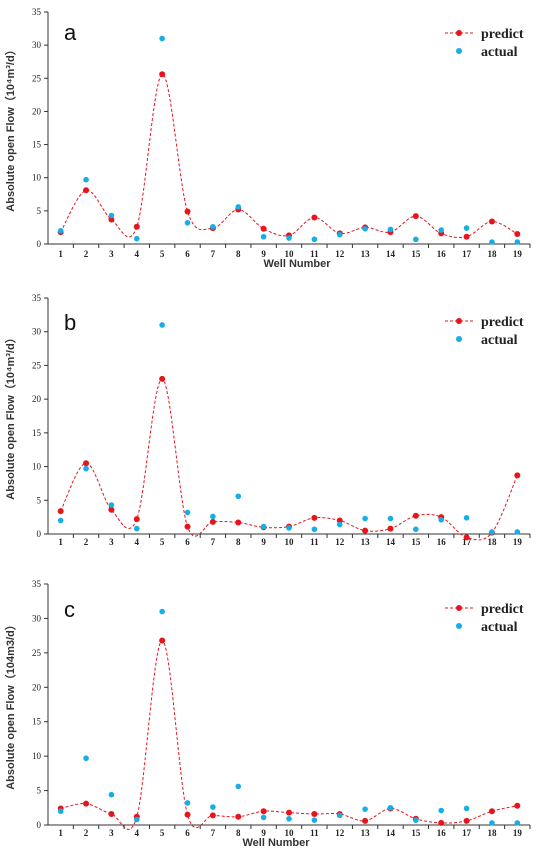 The image size is (550, 858). What do you see at coordinates (10, 704) in the screenshot?
I see `y-axis-title: Absolute open Flow（104m3/d）` at bounding box center [10, 704].